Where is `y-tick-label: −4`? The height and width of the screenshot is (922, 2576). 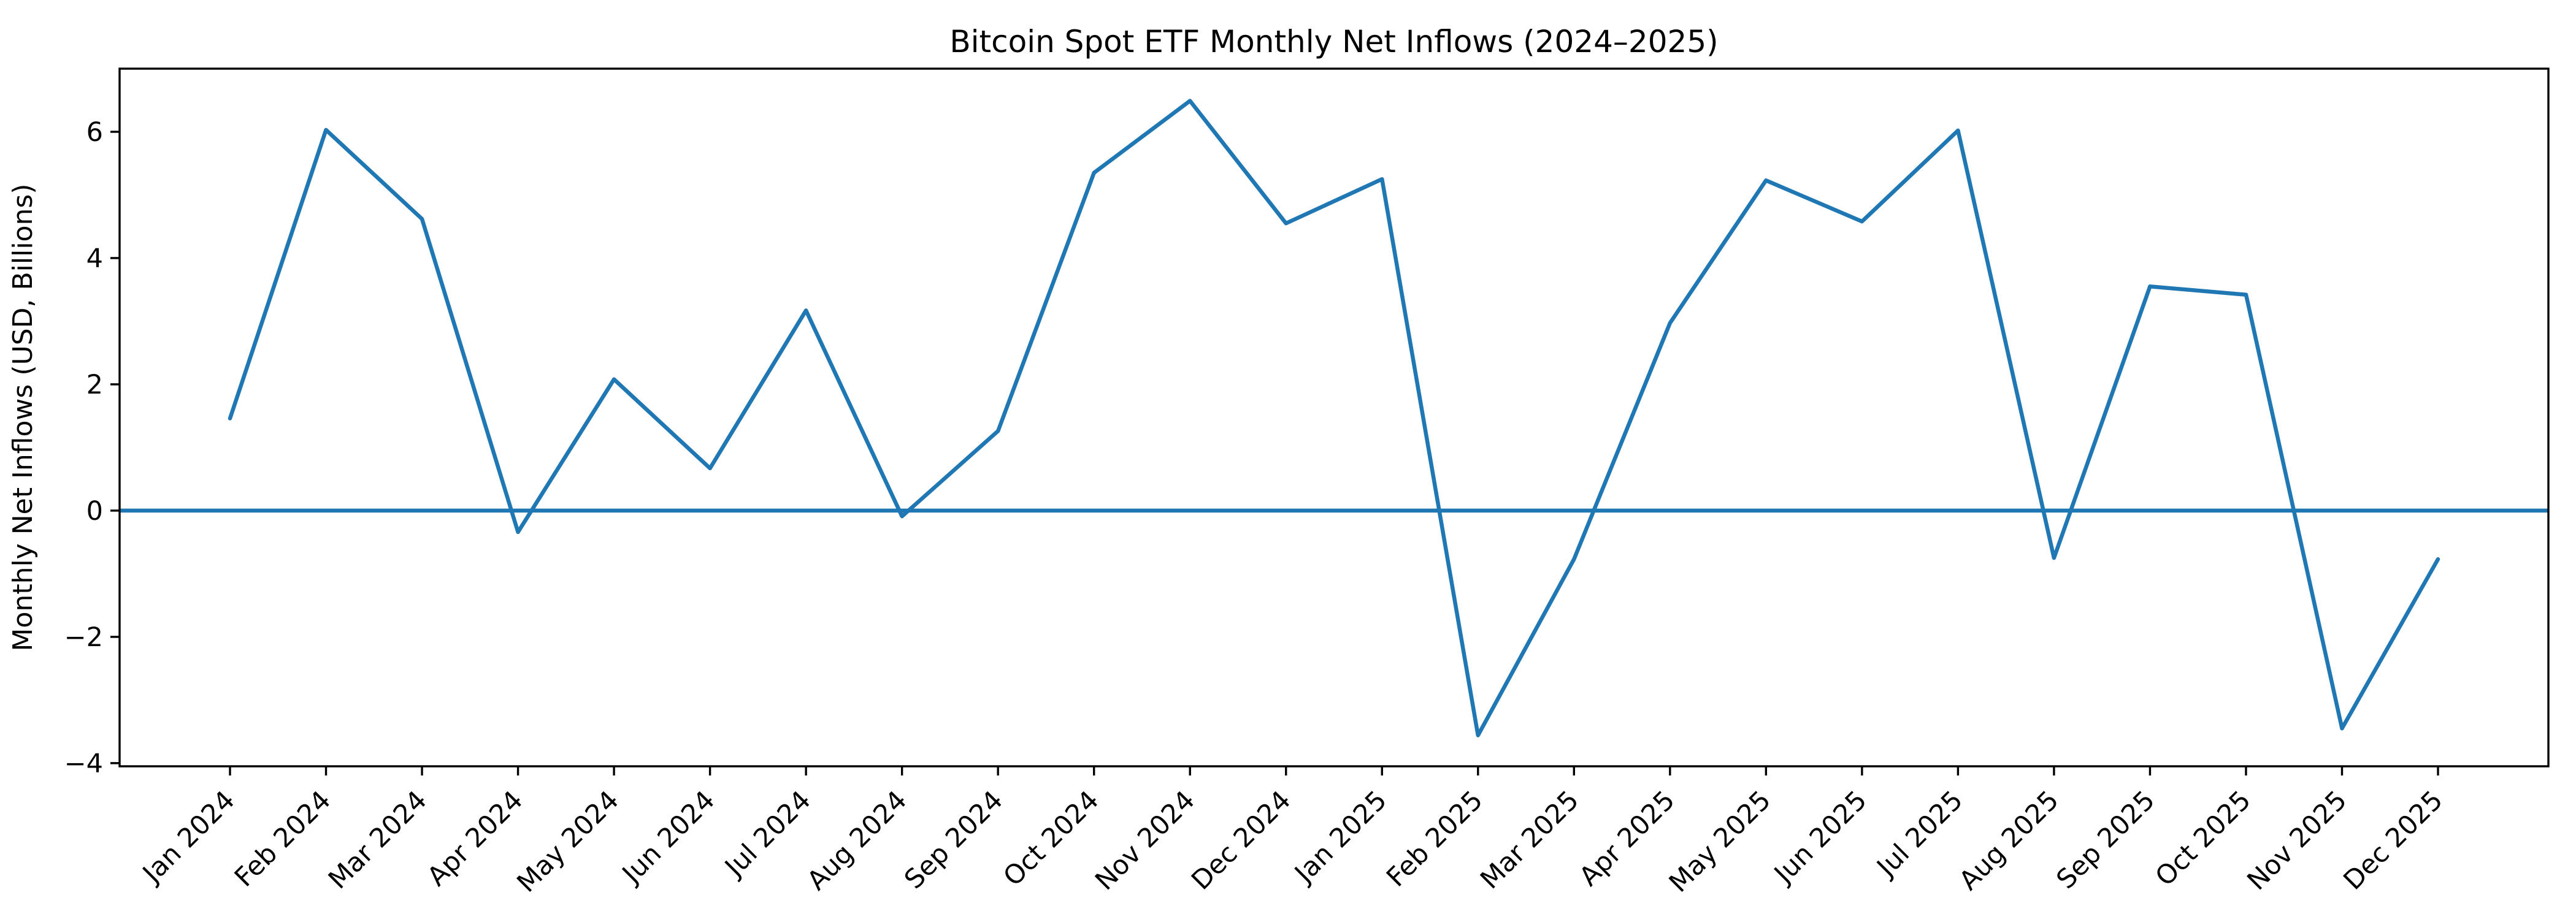
y-tick-label: −4 is located at coordinates (83, 764).